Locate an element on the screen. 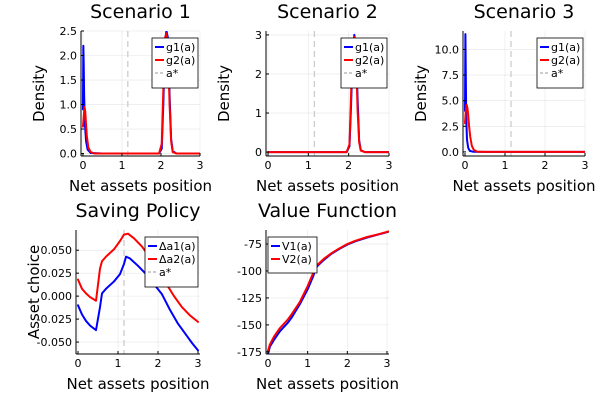 The image size is (600, 400). y-tick-label: 3 is located at coordinates (258, 35).